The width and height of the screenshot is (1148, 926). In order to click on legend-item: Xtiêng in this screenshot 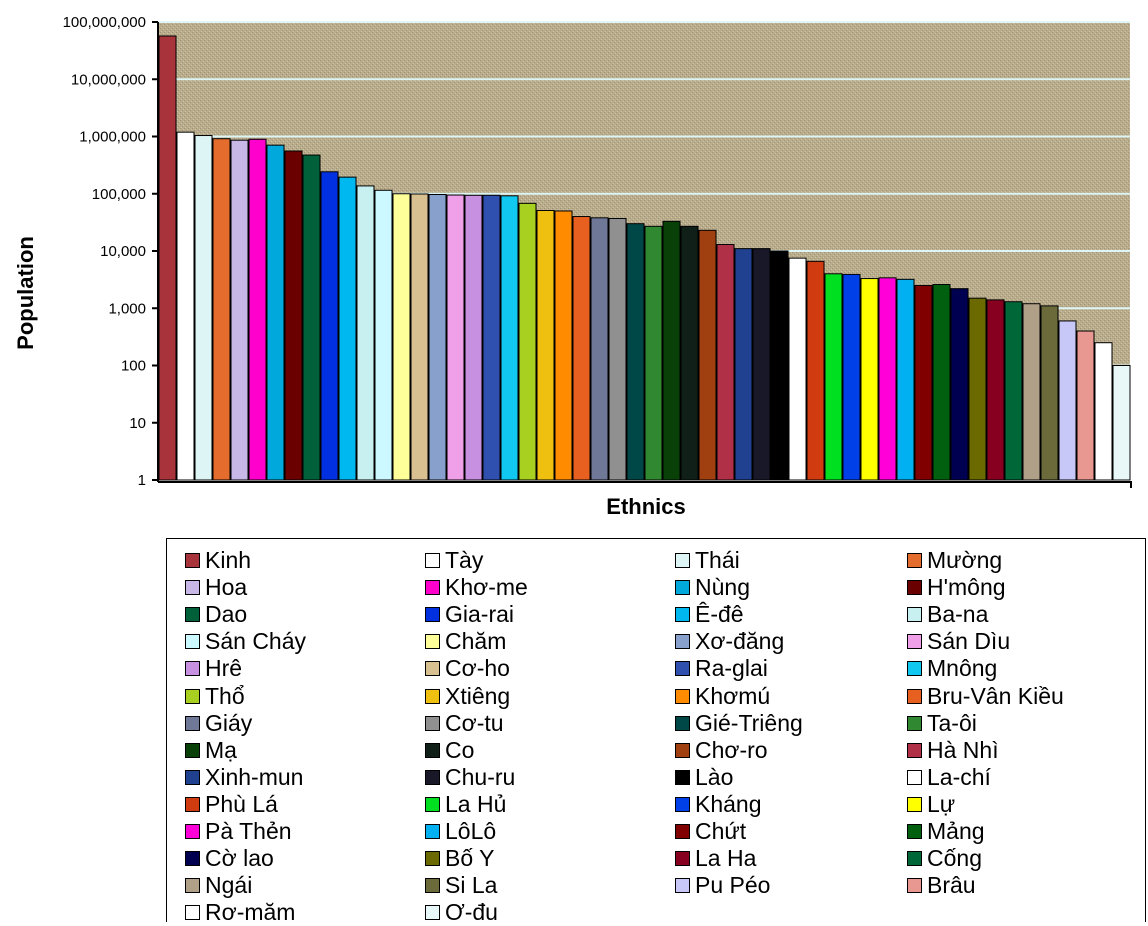, I will do `click(467, 696)`.